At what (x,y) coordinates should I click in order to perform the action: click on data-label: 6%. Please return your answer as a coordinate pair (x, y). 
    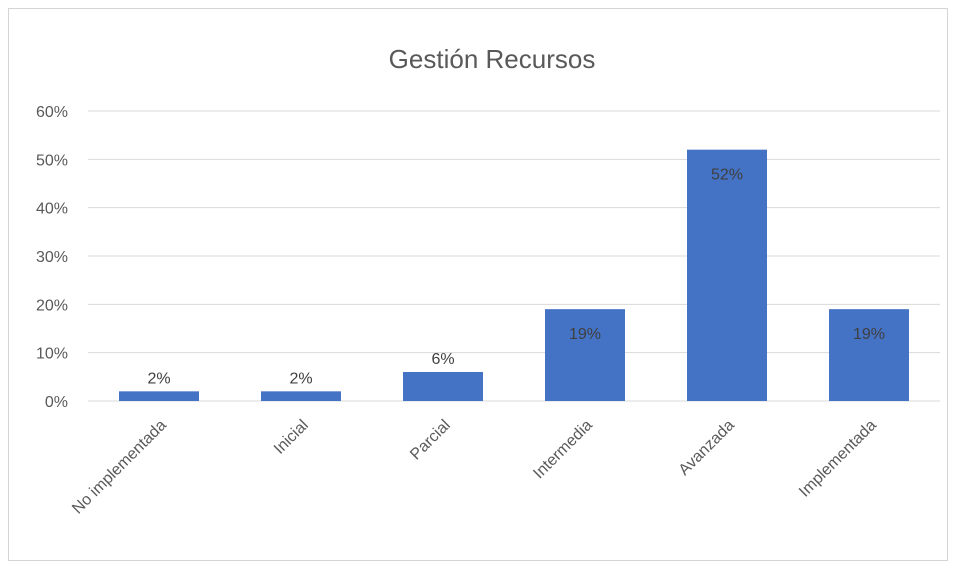
    Looking at the image, I should click on (442, 359).